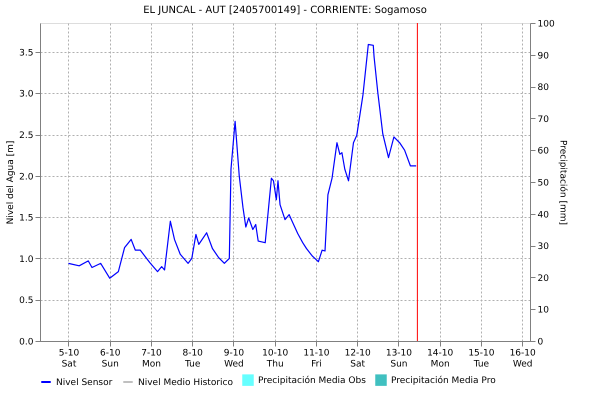 The image size is (590, 405). I want to click on x-tick-label: 8-10 Tue, so click(193, 359).